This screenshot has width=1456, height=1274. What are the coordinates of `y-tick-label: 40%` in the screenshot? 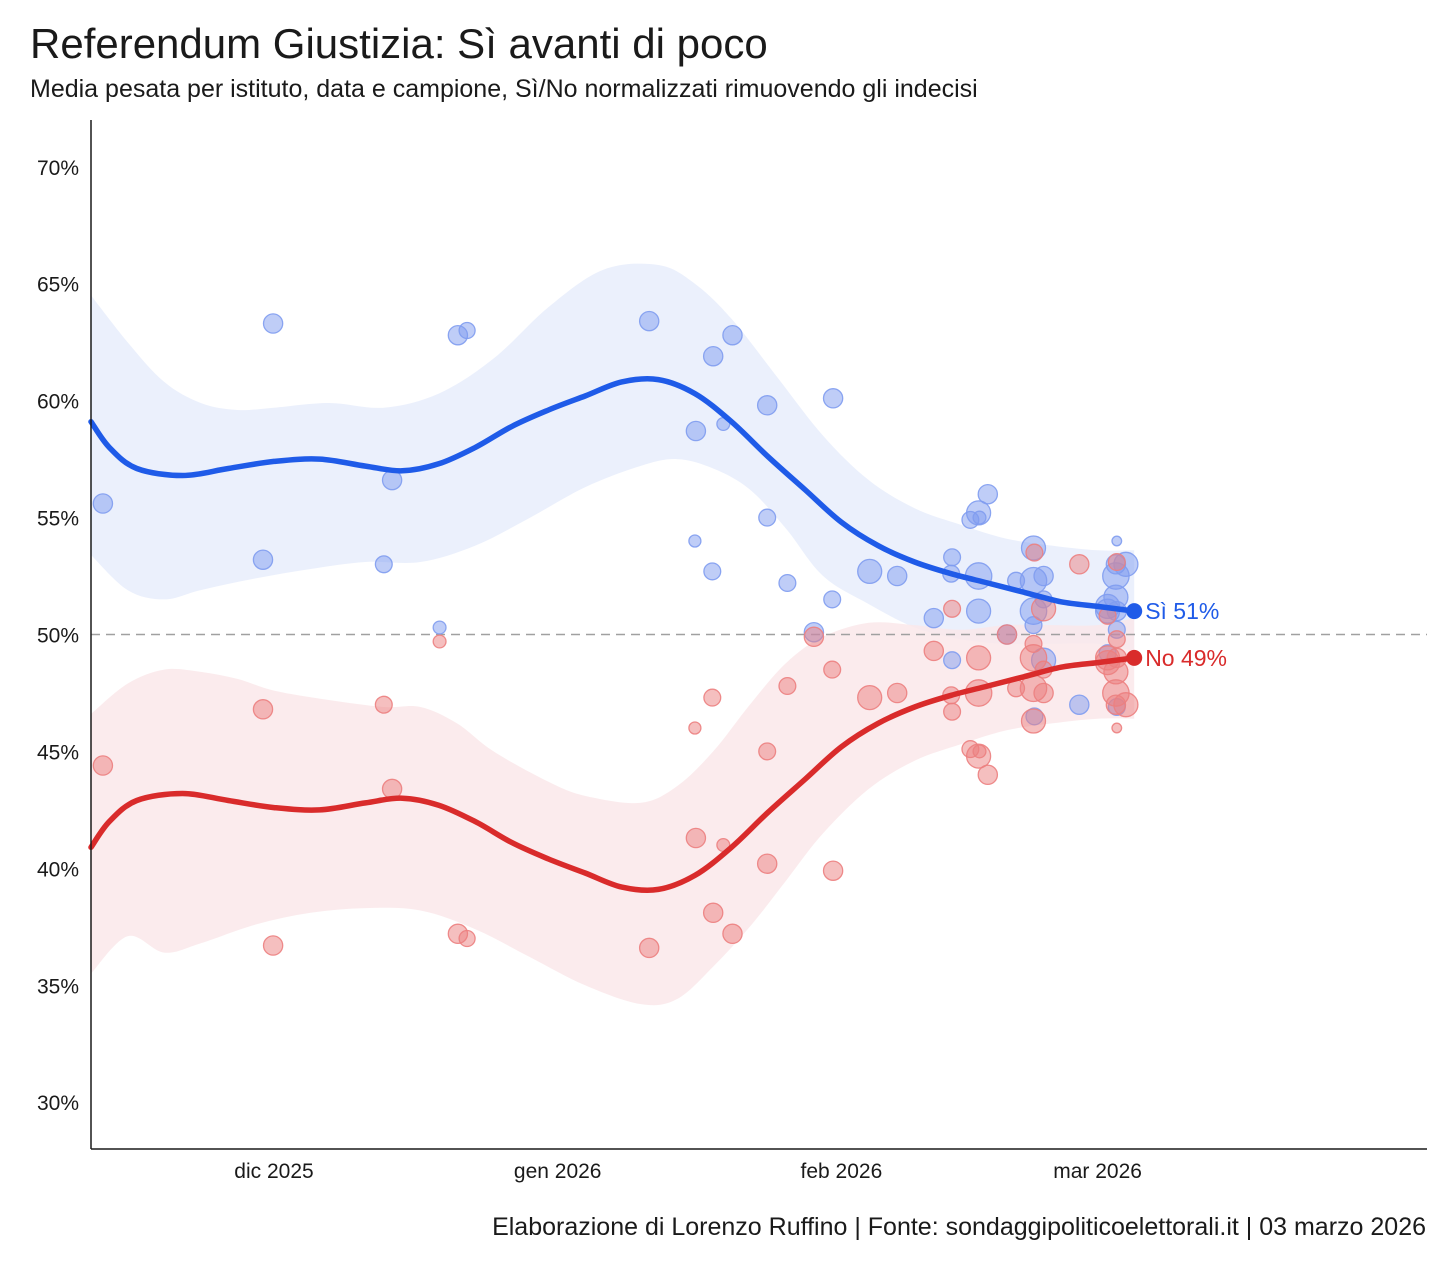 It's located at (58, 869).